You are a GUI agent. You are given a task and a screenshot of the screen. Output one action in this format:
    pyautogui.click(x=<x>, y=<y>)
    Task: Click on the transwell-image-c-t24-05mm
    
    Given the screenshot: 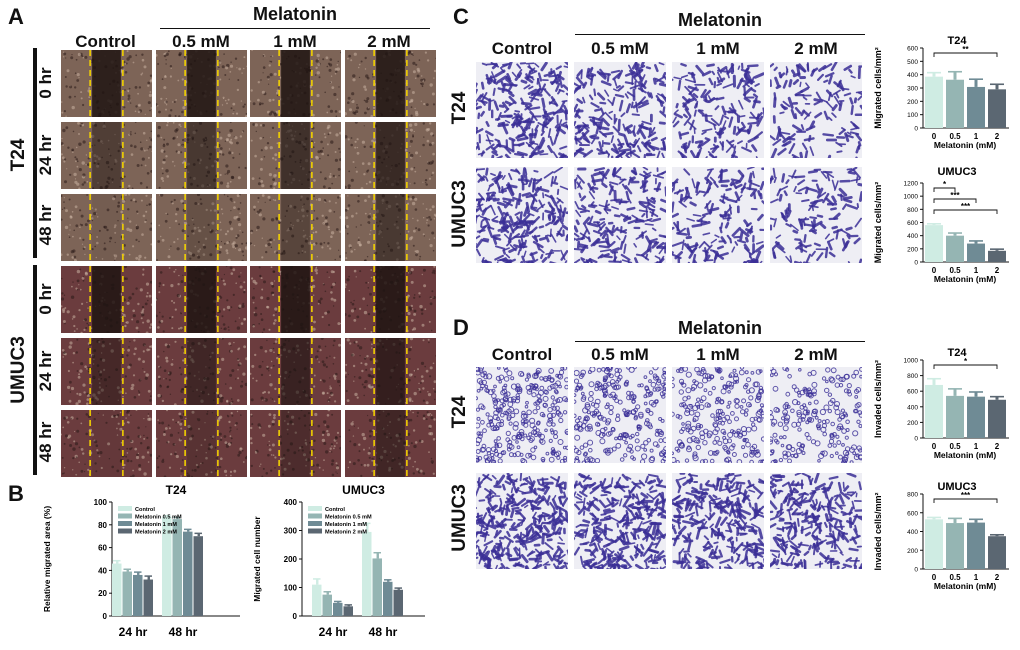 What is the action you would take?
    pyautogui.click(x=620, y=110)
    